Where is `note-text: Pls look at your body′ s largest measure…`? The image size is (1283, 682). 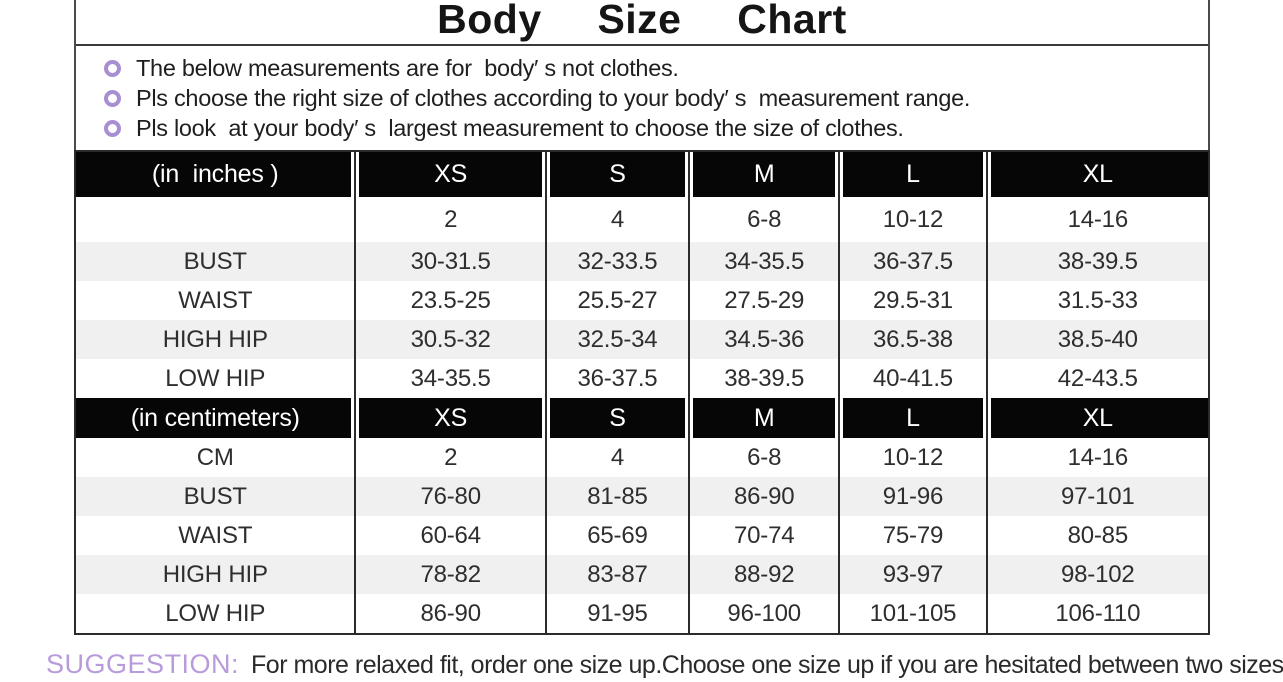 note-text: Pls look at your body′ s largest measure… is located at coordinates (520, 128).